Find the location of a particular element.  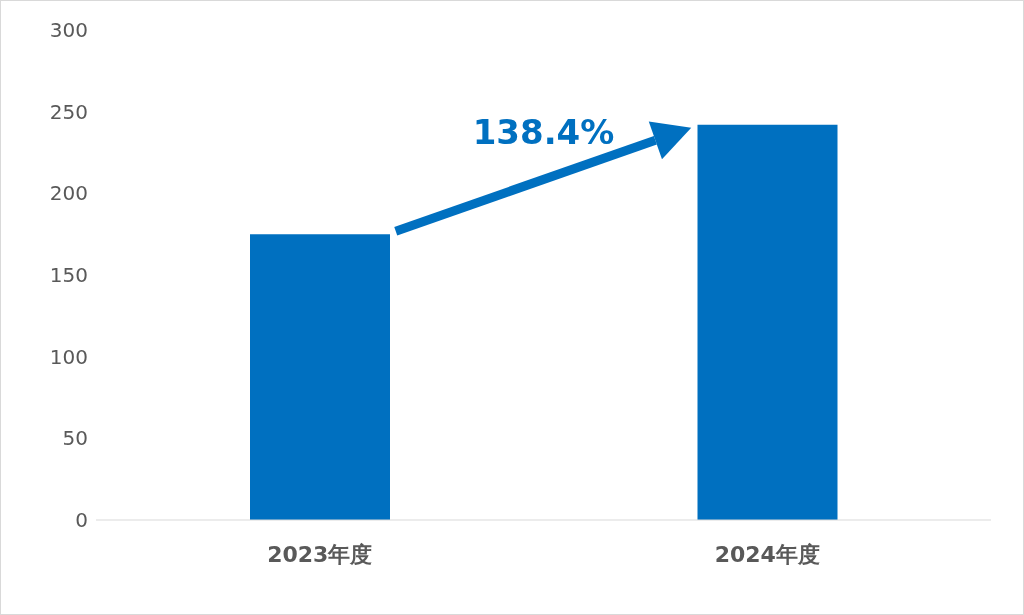

x-tick-label: 2024年度 is located at coordinates (767, 554).